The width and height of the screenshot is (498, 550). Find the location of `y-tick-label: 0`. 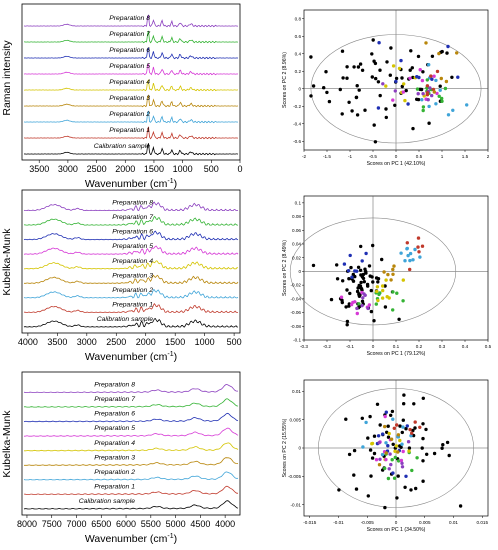

y-tick-label: 0 is located at coordinates (299, 88).